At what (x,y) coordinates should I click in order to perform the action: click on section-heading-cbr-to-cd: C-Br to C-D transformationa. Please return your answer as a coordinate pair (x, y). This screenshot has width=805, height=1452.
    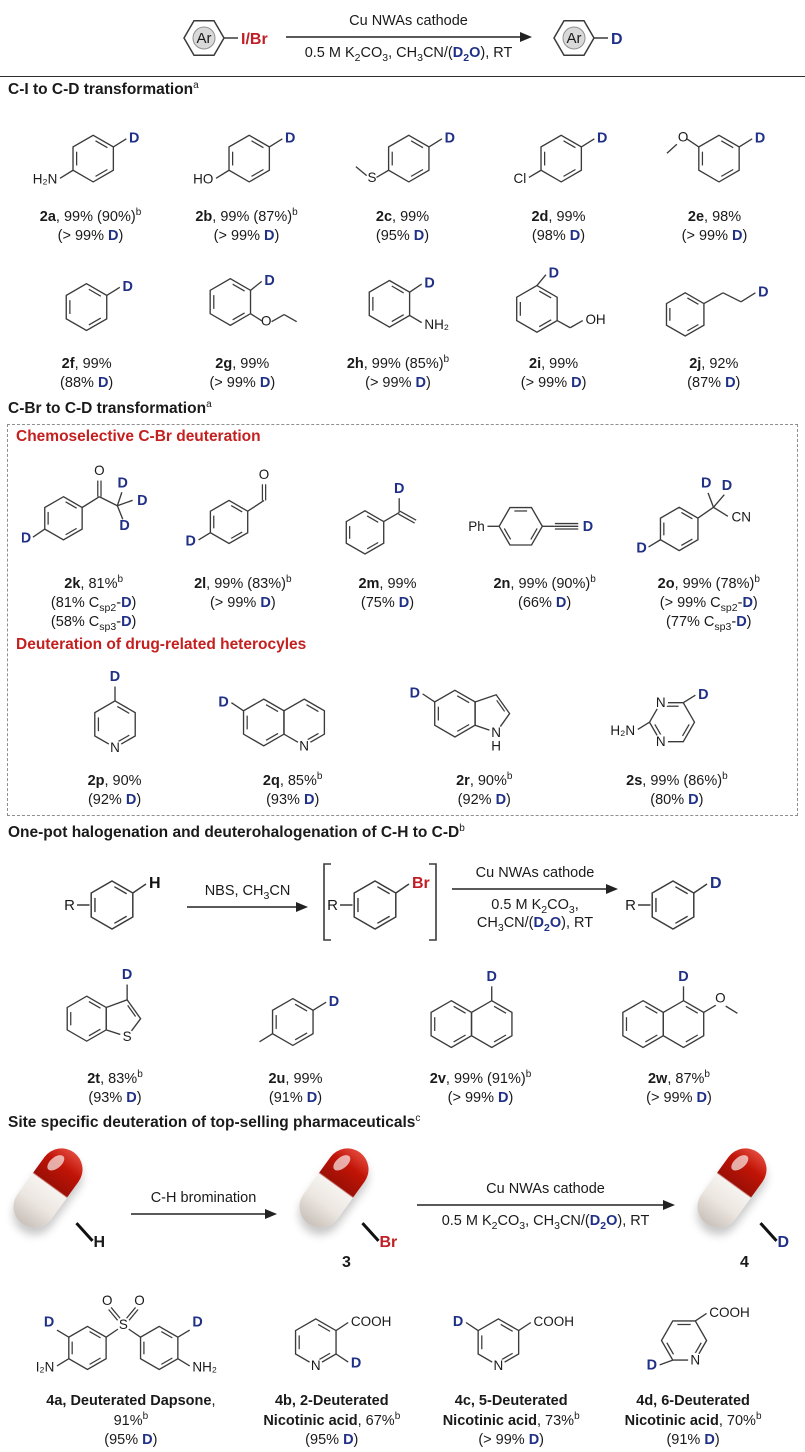
    Looking at the image, I should click on (402, 408).